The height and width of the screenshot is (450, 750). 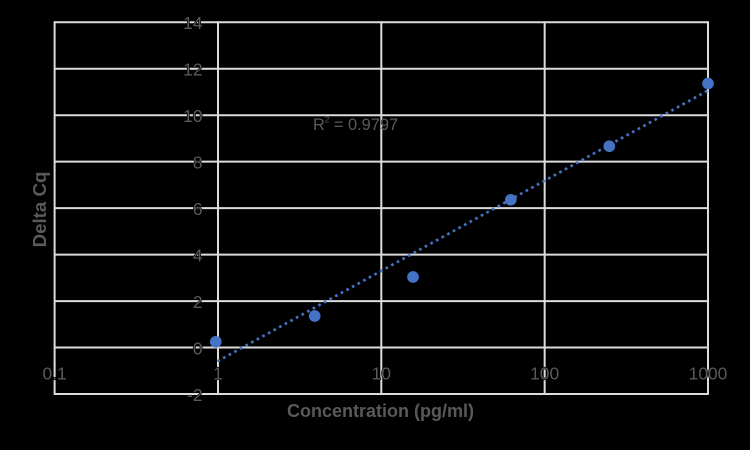 I want to click on svg-text: 6, so click(x=198, y=209).